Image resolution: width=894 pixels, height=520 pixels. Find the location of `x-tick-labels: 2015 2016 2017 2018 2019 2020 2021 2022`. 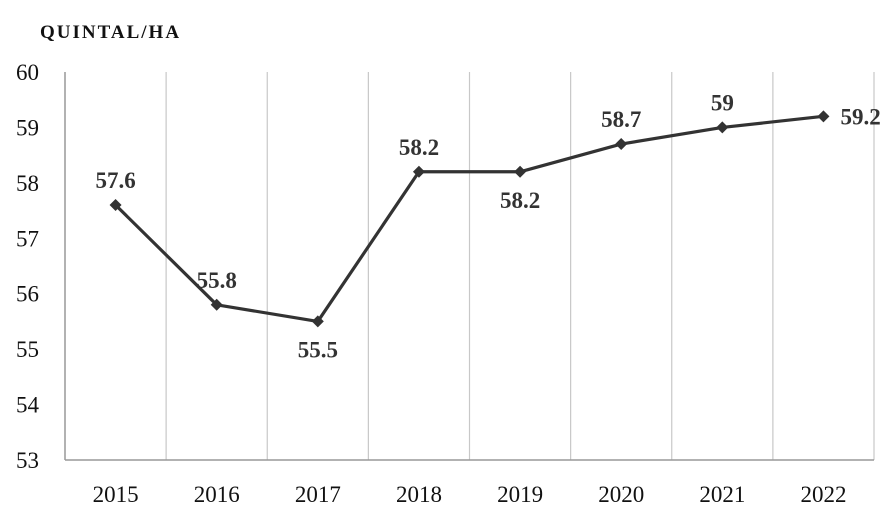

x-tick-labels: 2015 2016 2017 2018 2019 2020 2021 2022 is located at coordinates (470, 494).